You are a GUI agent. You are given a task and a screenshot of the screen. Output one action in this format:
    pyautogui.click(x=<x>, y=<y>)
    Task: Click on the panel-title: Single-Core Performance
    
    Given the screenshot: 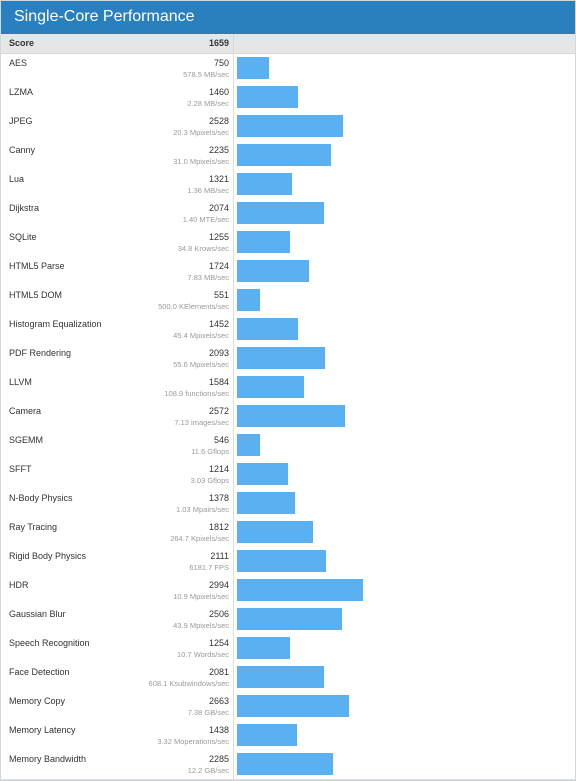 What is the action you would take?
    pyautogui.click(x=104, y=16)
    